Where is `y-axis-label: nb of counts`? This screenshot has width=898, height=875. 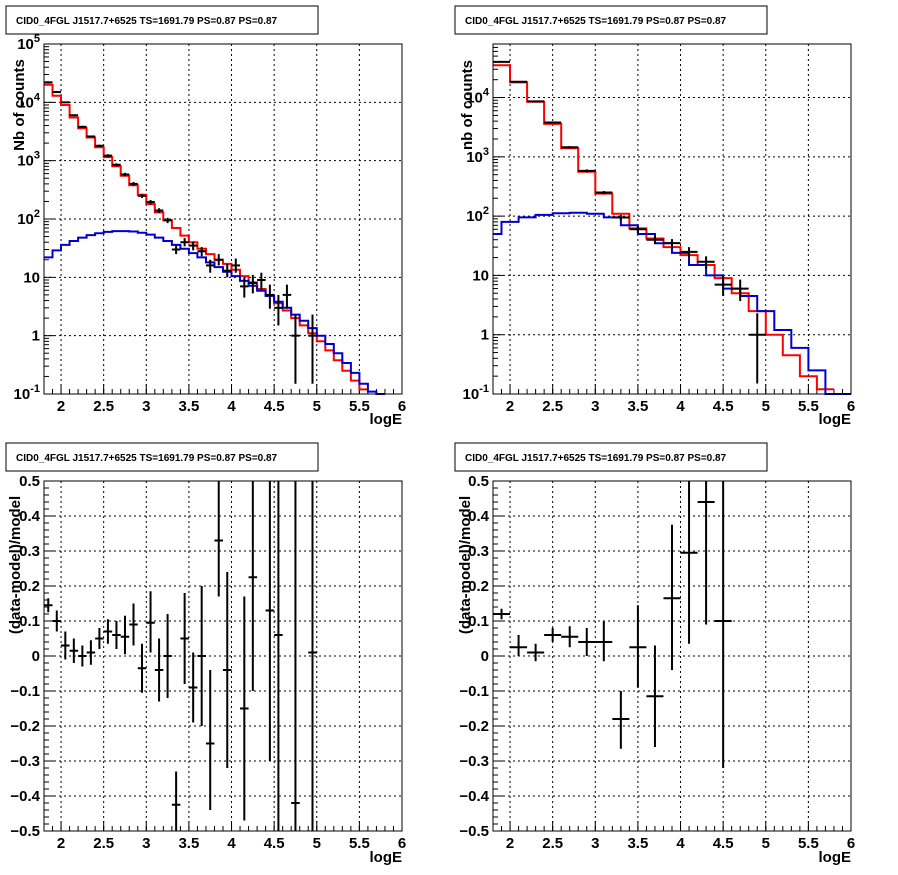 y-axis-label: nb of counts is located at coordinates (467, 105).